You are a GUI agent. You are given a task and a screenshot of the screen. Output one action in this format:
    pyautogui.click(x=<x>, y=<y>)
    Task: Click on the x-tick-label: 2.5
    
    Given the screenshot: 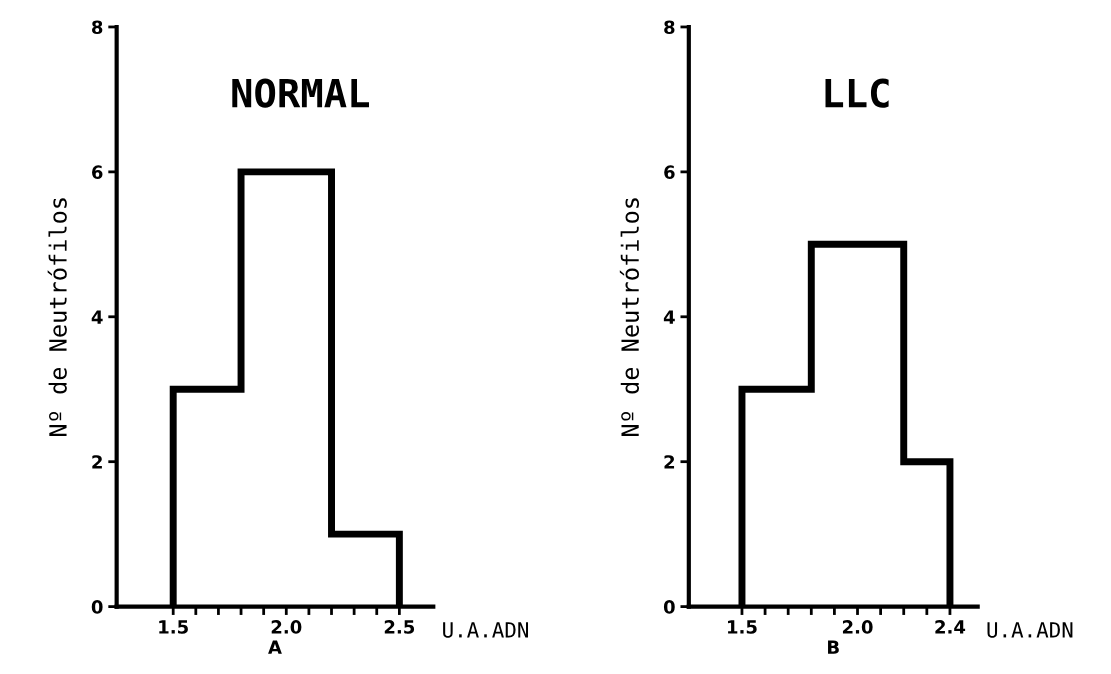 What is the action you would take?
    pyautogui.click(x=399, y=627)
    